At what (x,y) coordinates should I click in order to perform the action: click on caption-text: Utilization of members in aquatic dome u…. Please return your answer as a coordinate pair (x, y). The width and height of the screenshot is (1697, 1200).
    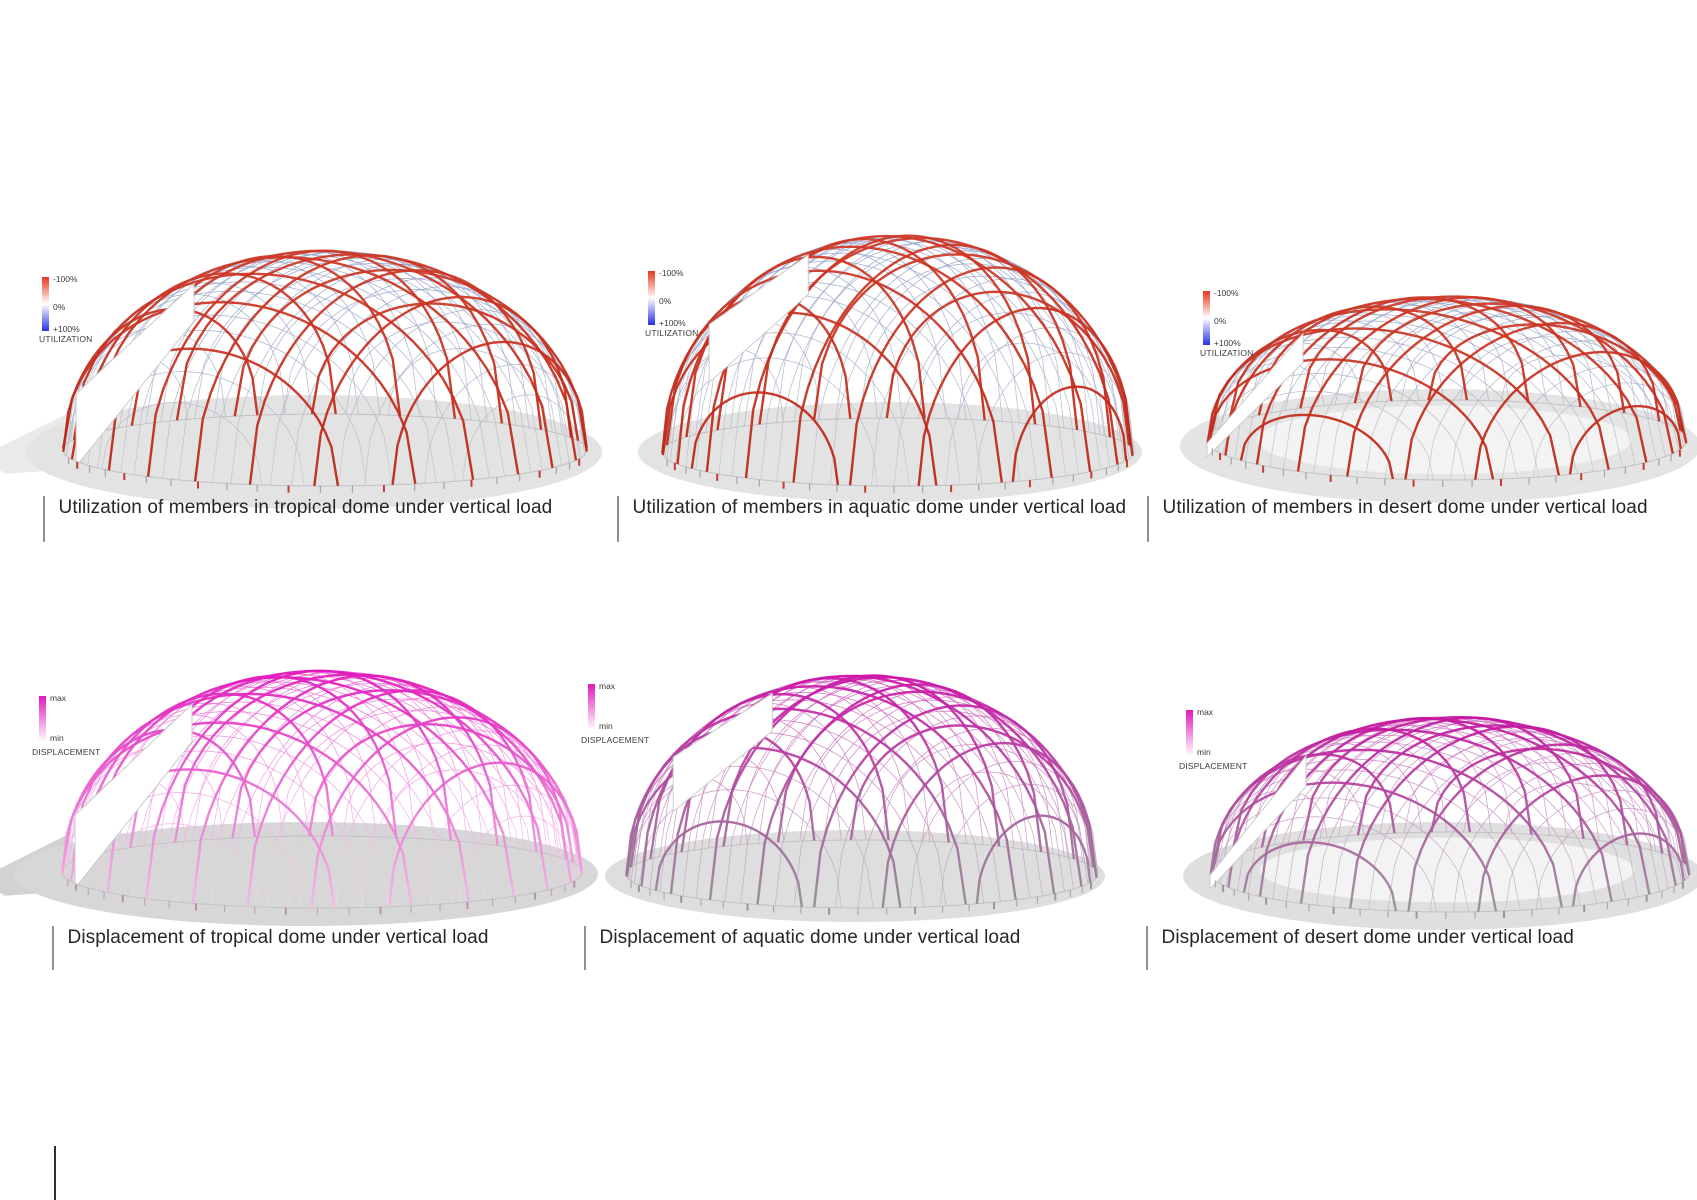
    Looking at the image, I should click on (879, 507).